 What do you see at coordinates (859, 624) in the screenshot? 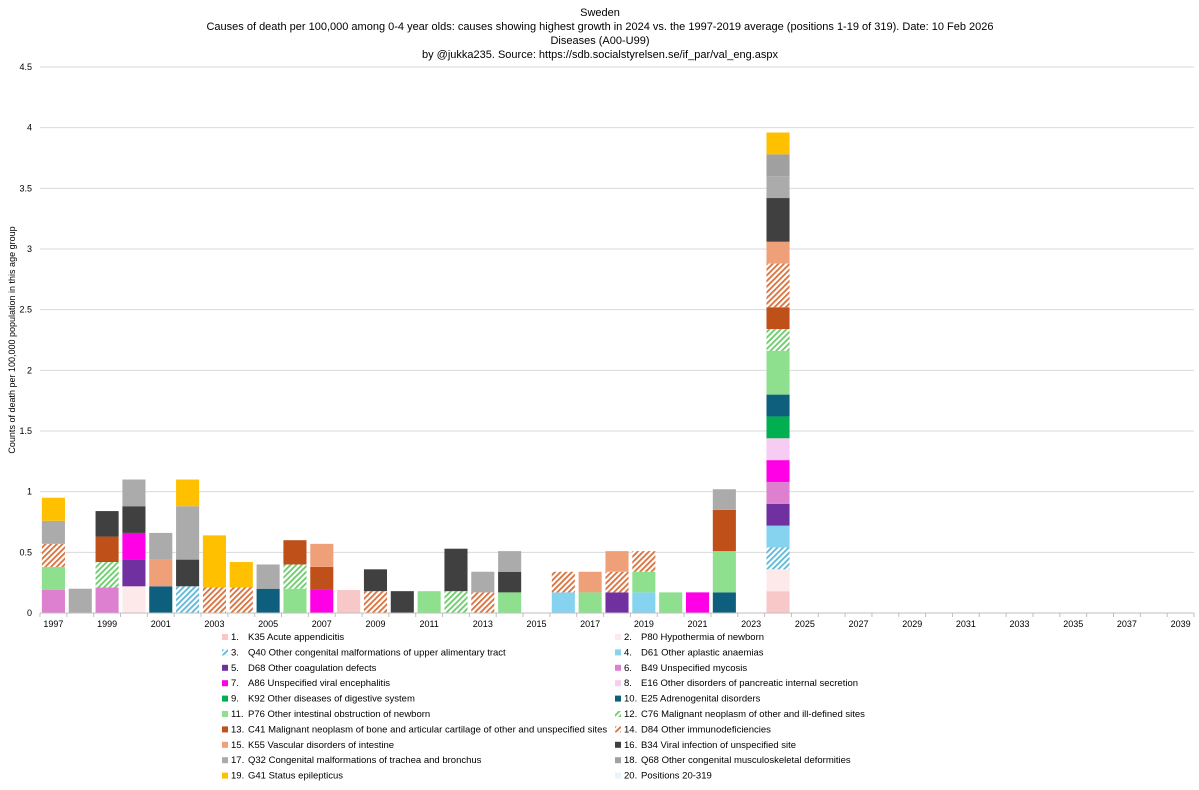
I see `x-tick-label: 2027` at bounding box center [859, 624].